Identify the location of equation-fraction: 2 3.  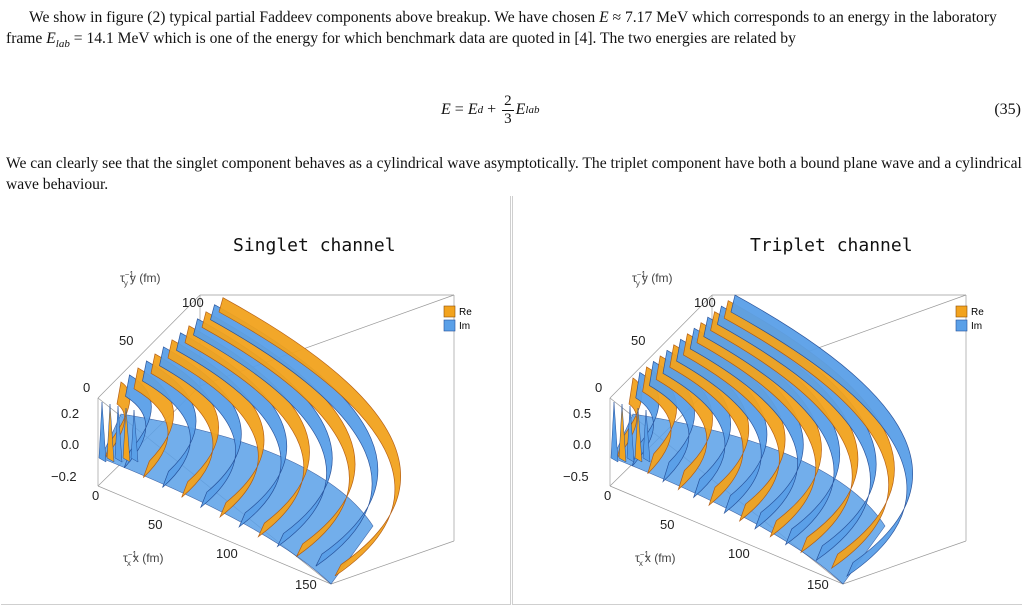
(508, 110).